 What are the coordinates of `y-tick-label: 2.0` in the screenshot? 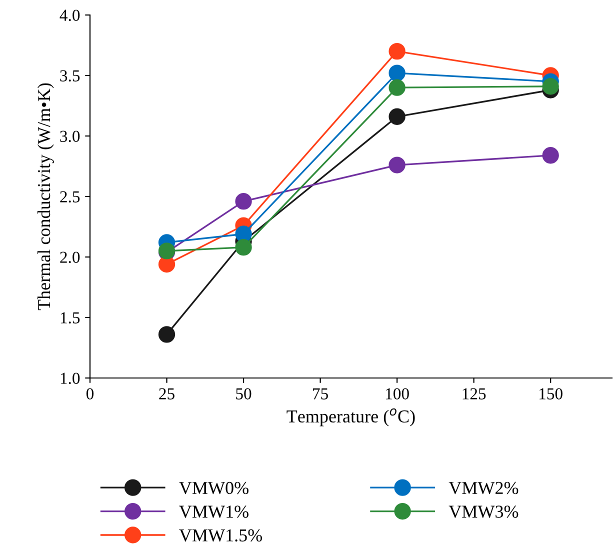 It's located at (70, 258).